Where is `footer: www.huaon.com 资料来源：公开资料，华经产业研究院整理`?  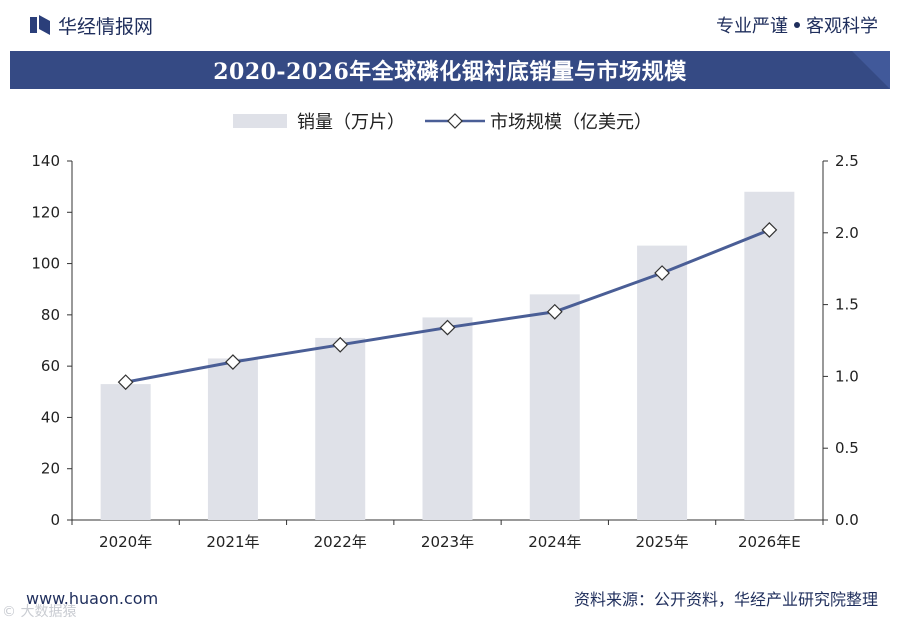 footer: www.huaon.com 资料来源：公开资料，华经产业研究院整理 is located at coordinates (450, 598).